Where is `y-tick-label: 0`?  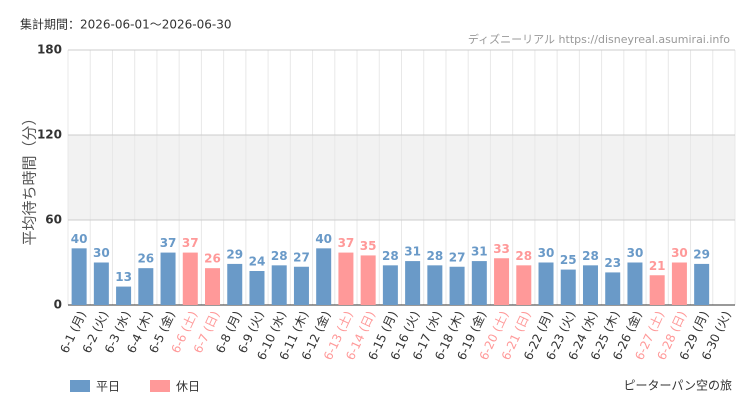 y-tick-label: 0 is located at coordinates (58, 305).